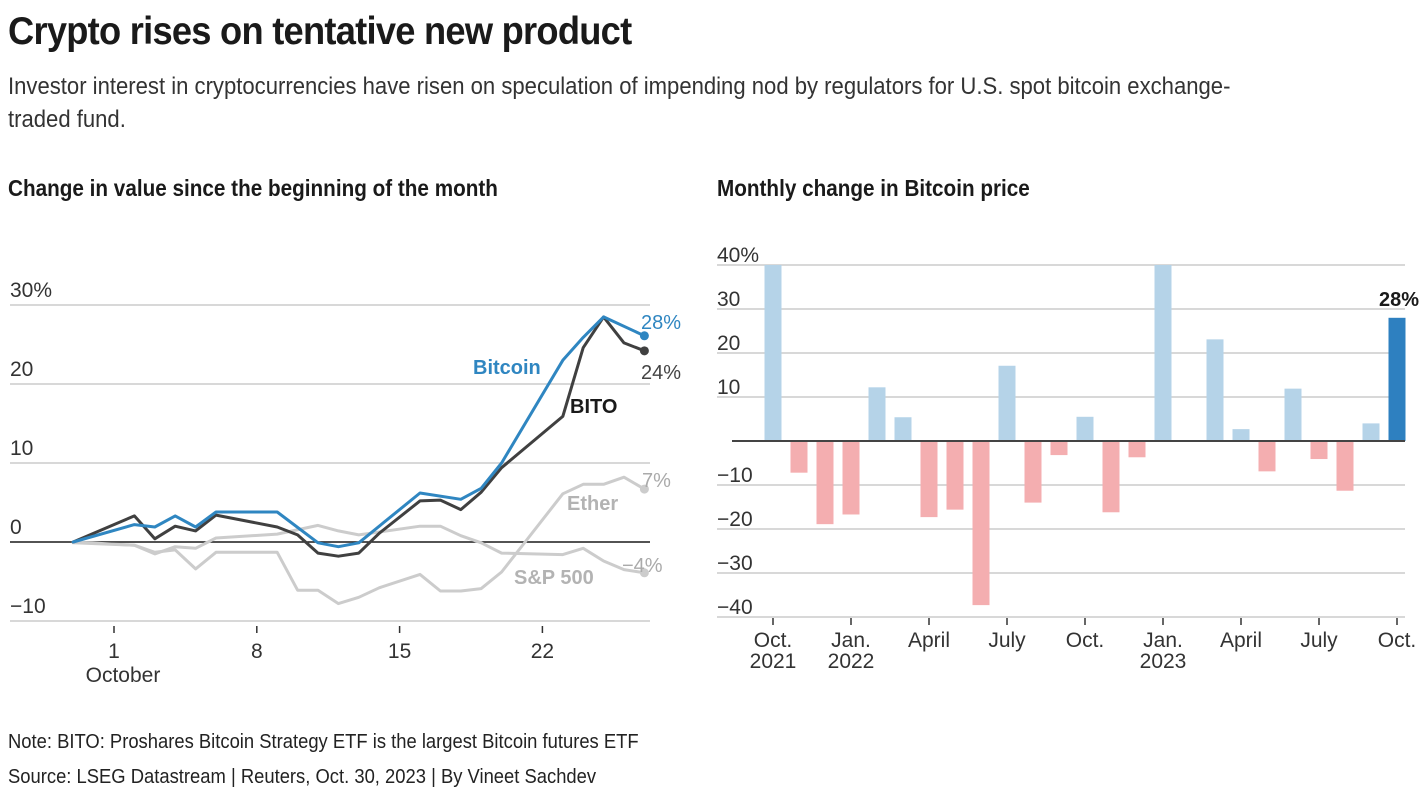 The height and width of the screenshot is (812, 1420). What do you see at coordinates (1293, 414) in the screenshot?
I see `bar-jun-2023` at bounding box center [1293, 414].